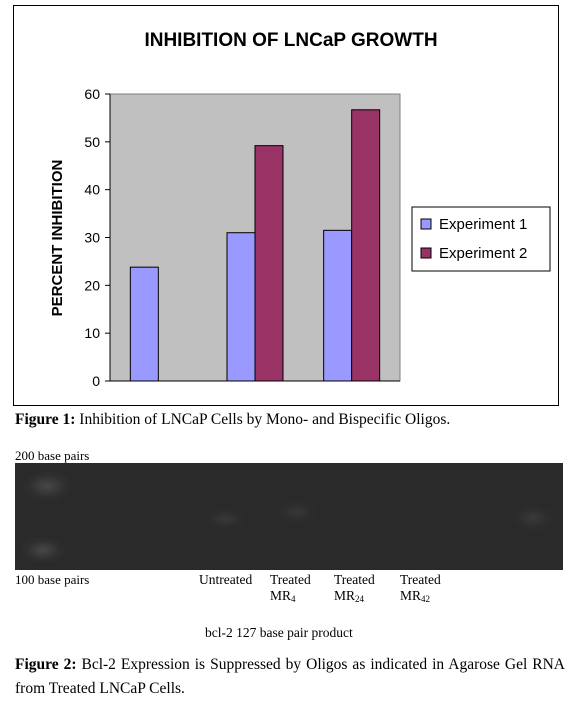 The width and height of the screenshot is (575, 708). I want to click on lane-label-treated-mr4: Treated MR4, so click(290, 588).